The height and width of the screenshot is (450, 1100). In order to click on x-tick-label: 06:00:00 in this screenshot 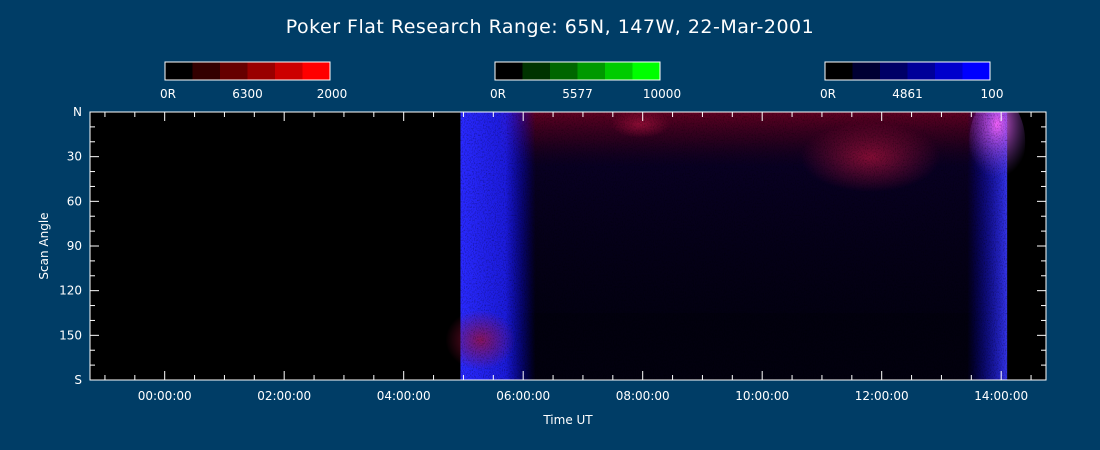, I will do `click(523, 396)`.